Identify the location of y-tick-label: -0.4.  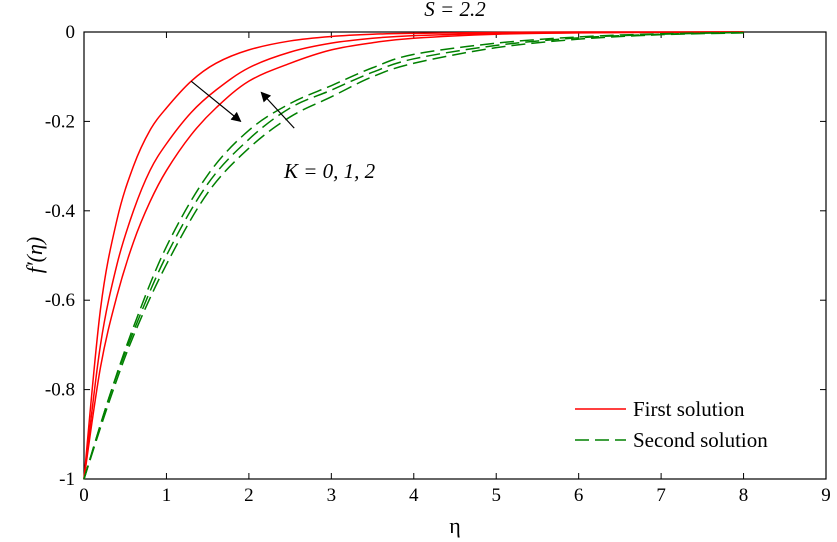
(60, 211).